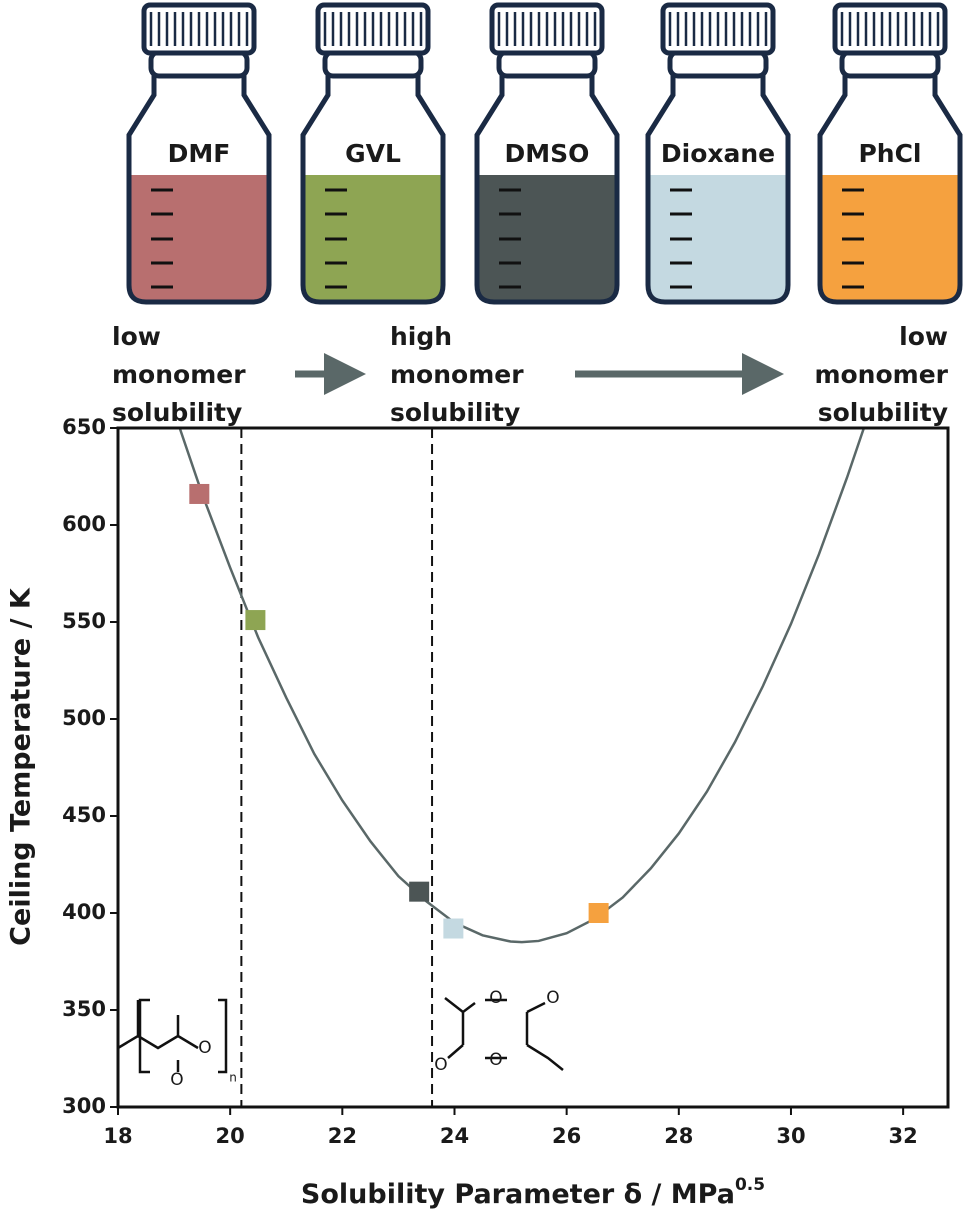  Describe the element at coordinates (566, 1136) in the screenshot. I see `x-tick-label: 26` at that location.